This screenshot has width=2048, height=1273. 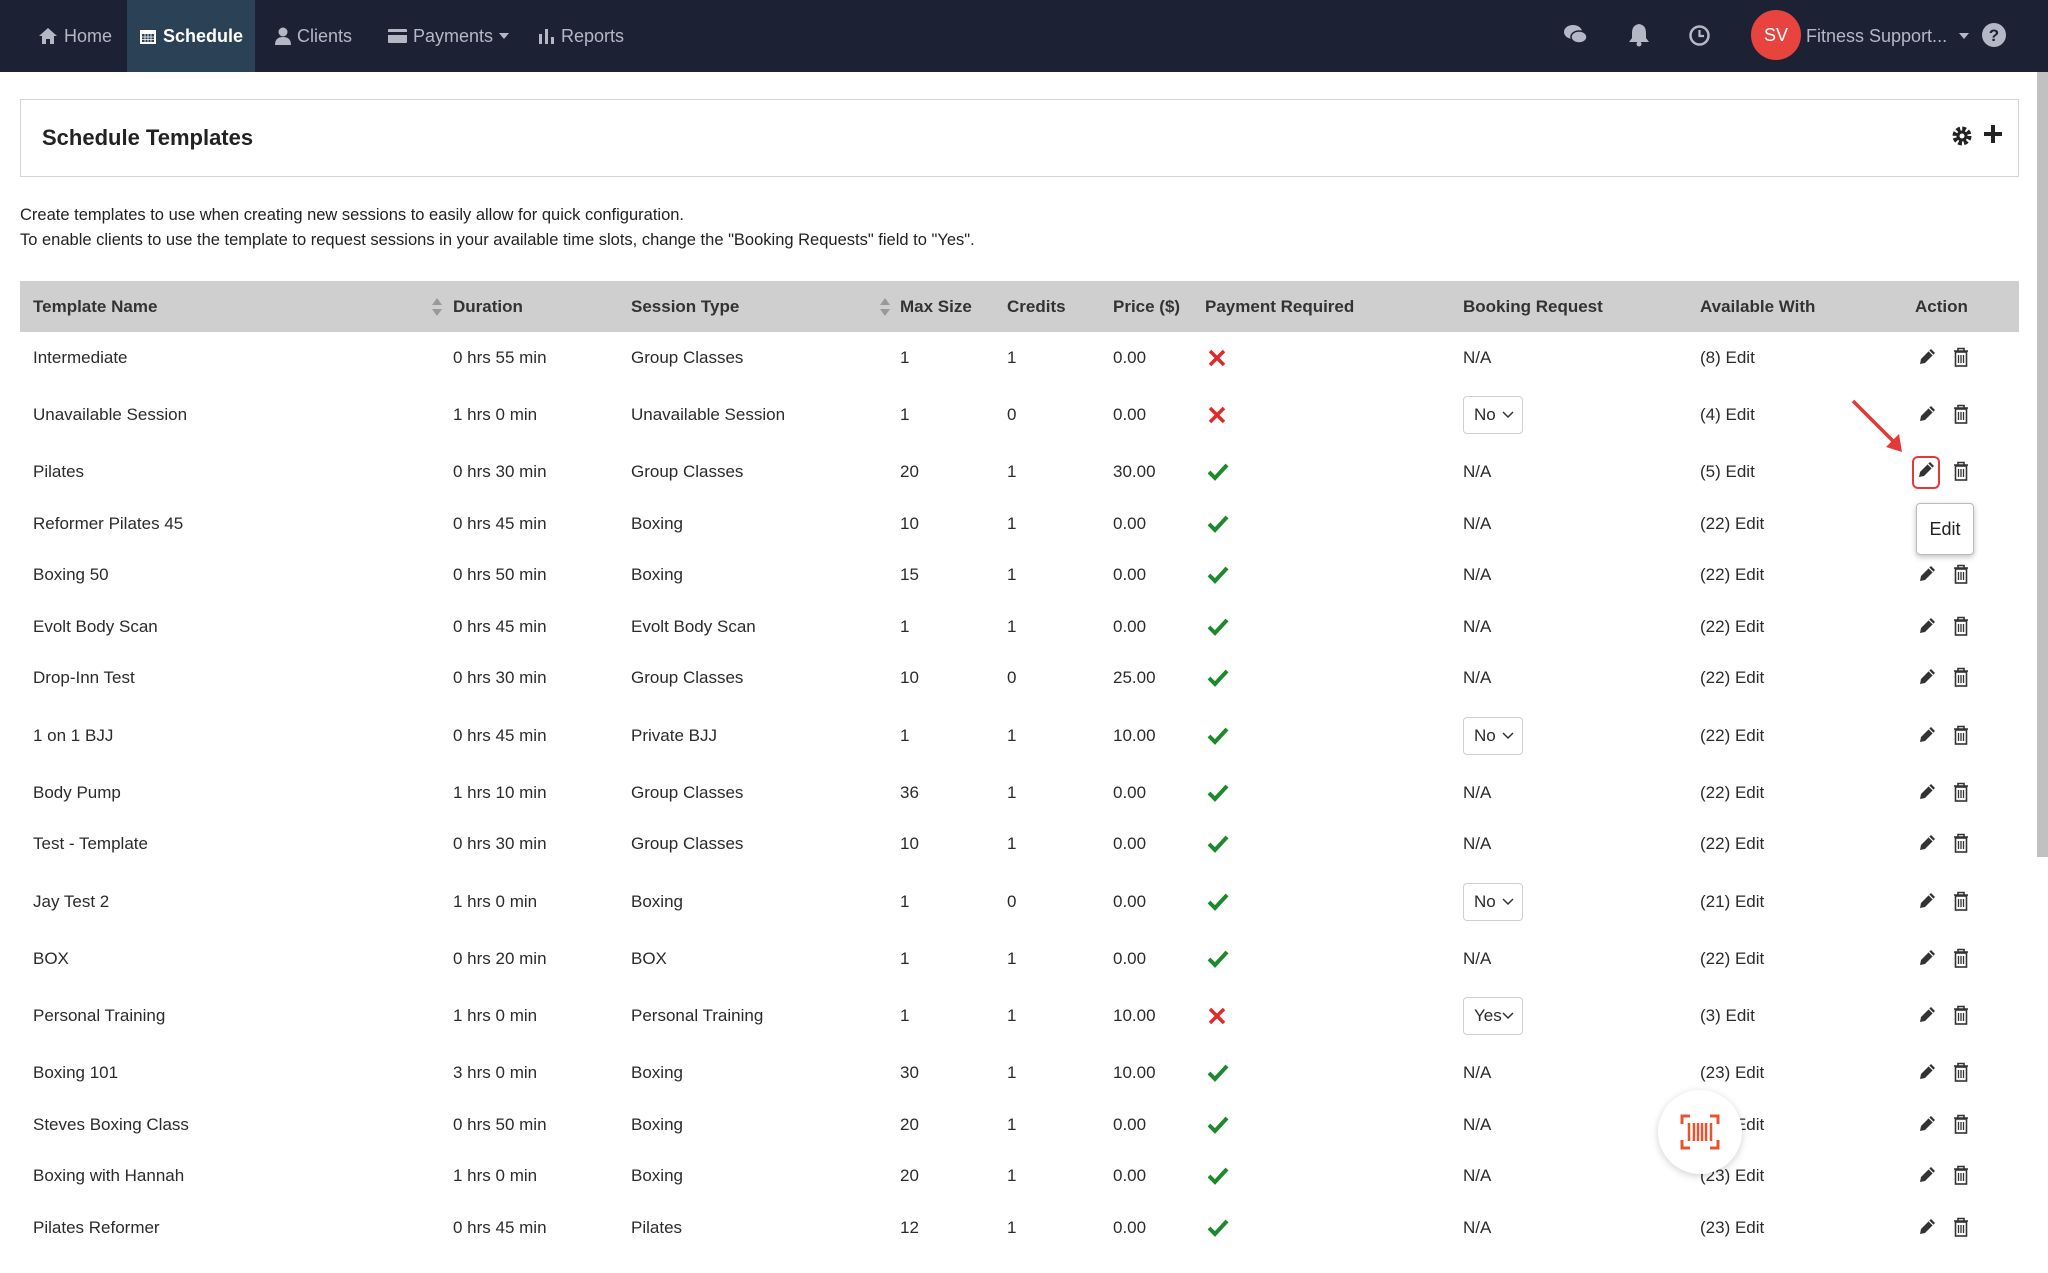 I want to click on max-size: 30, so click(x=909, y=1073).